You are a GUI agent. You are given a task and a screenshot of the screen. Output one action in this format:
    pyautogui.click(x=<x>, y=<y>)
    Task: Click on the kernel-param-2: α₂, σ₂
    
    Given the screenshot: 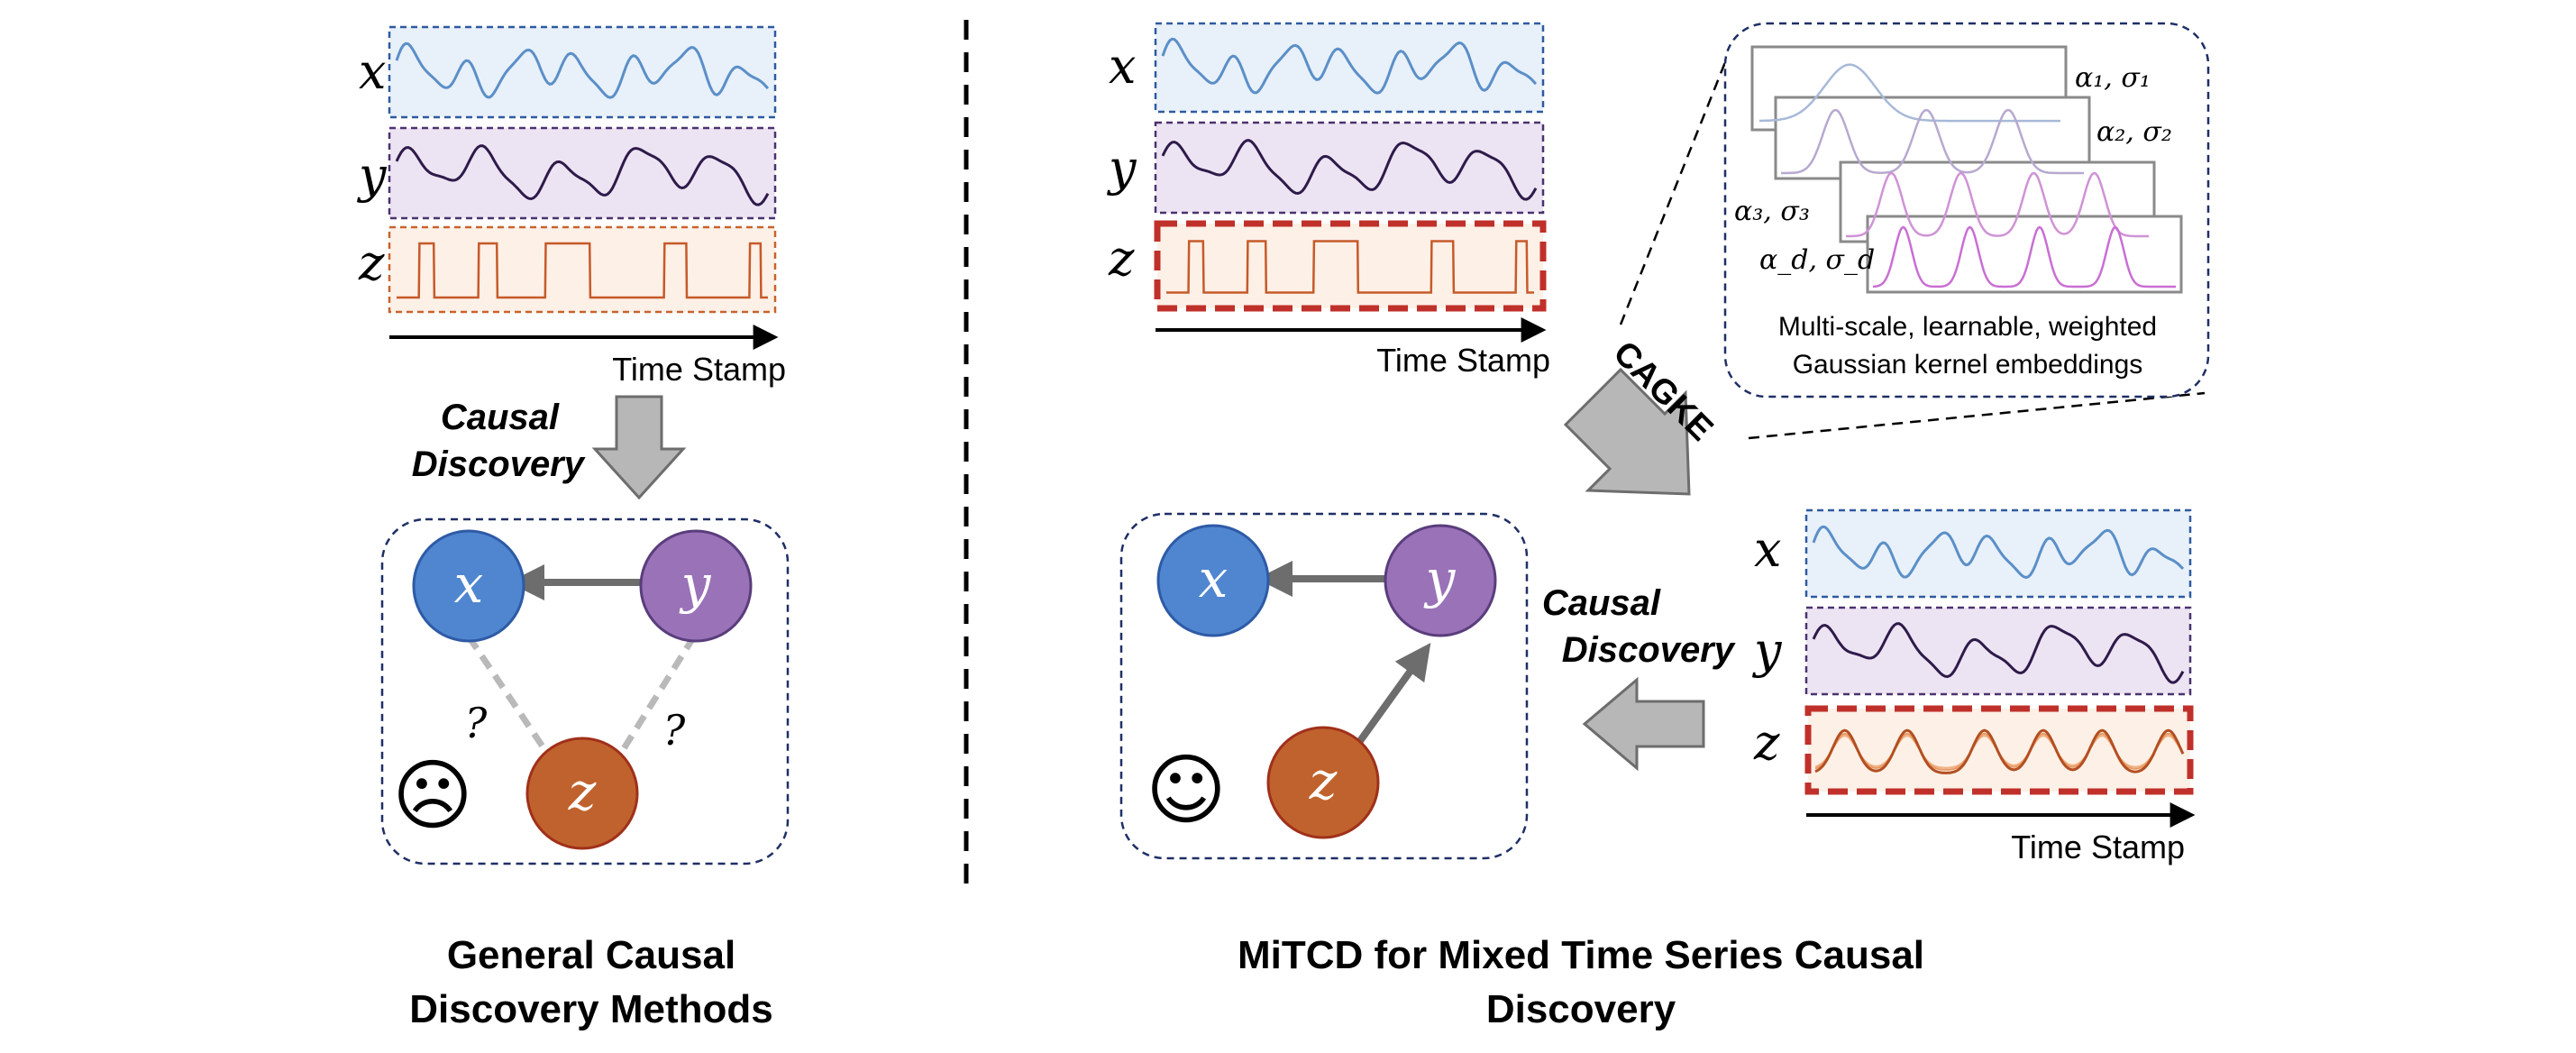 What is the action you would take?
    pyautogui.click(x=2134, y=132)
    